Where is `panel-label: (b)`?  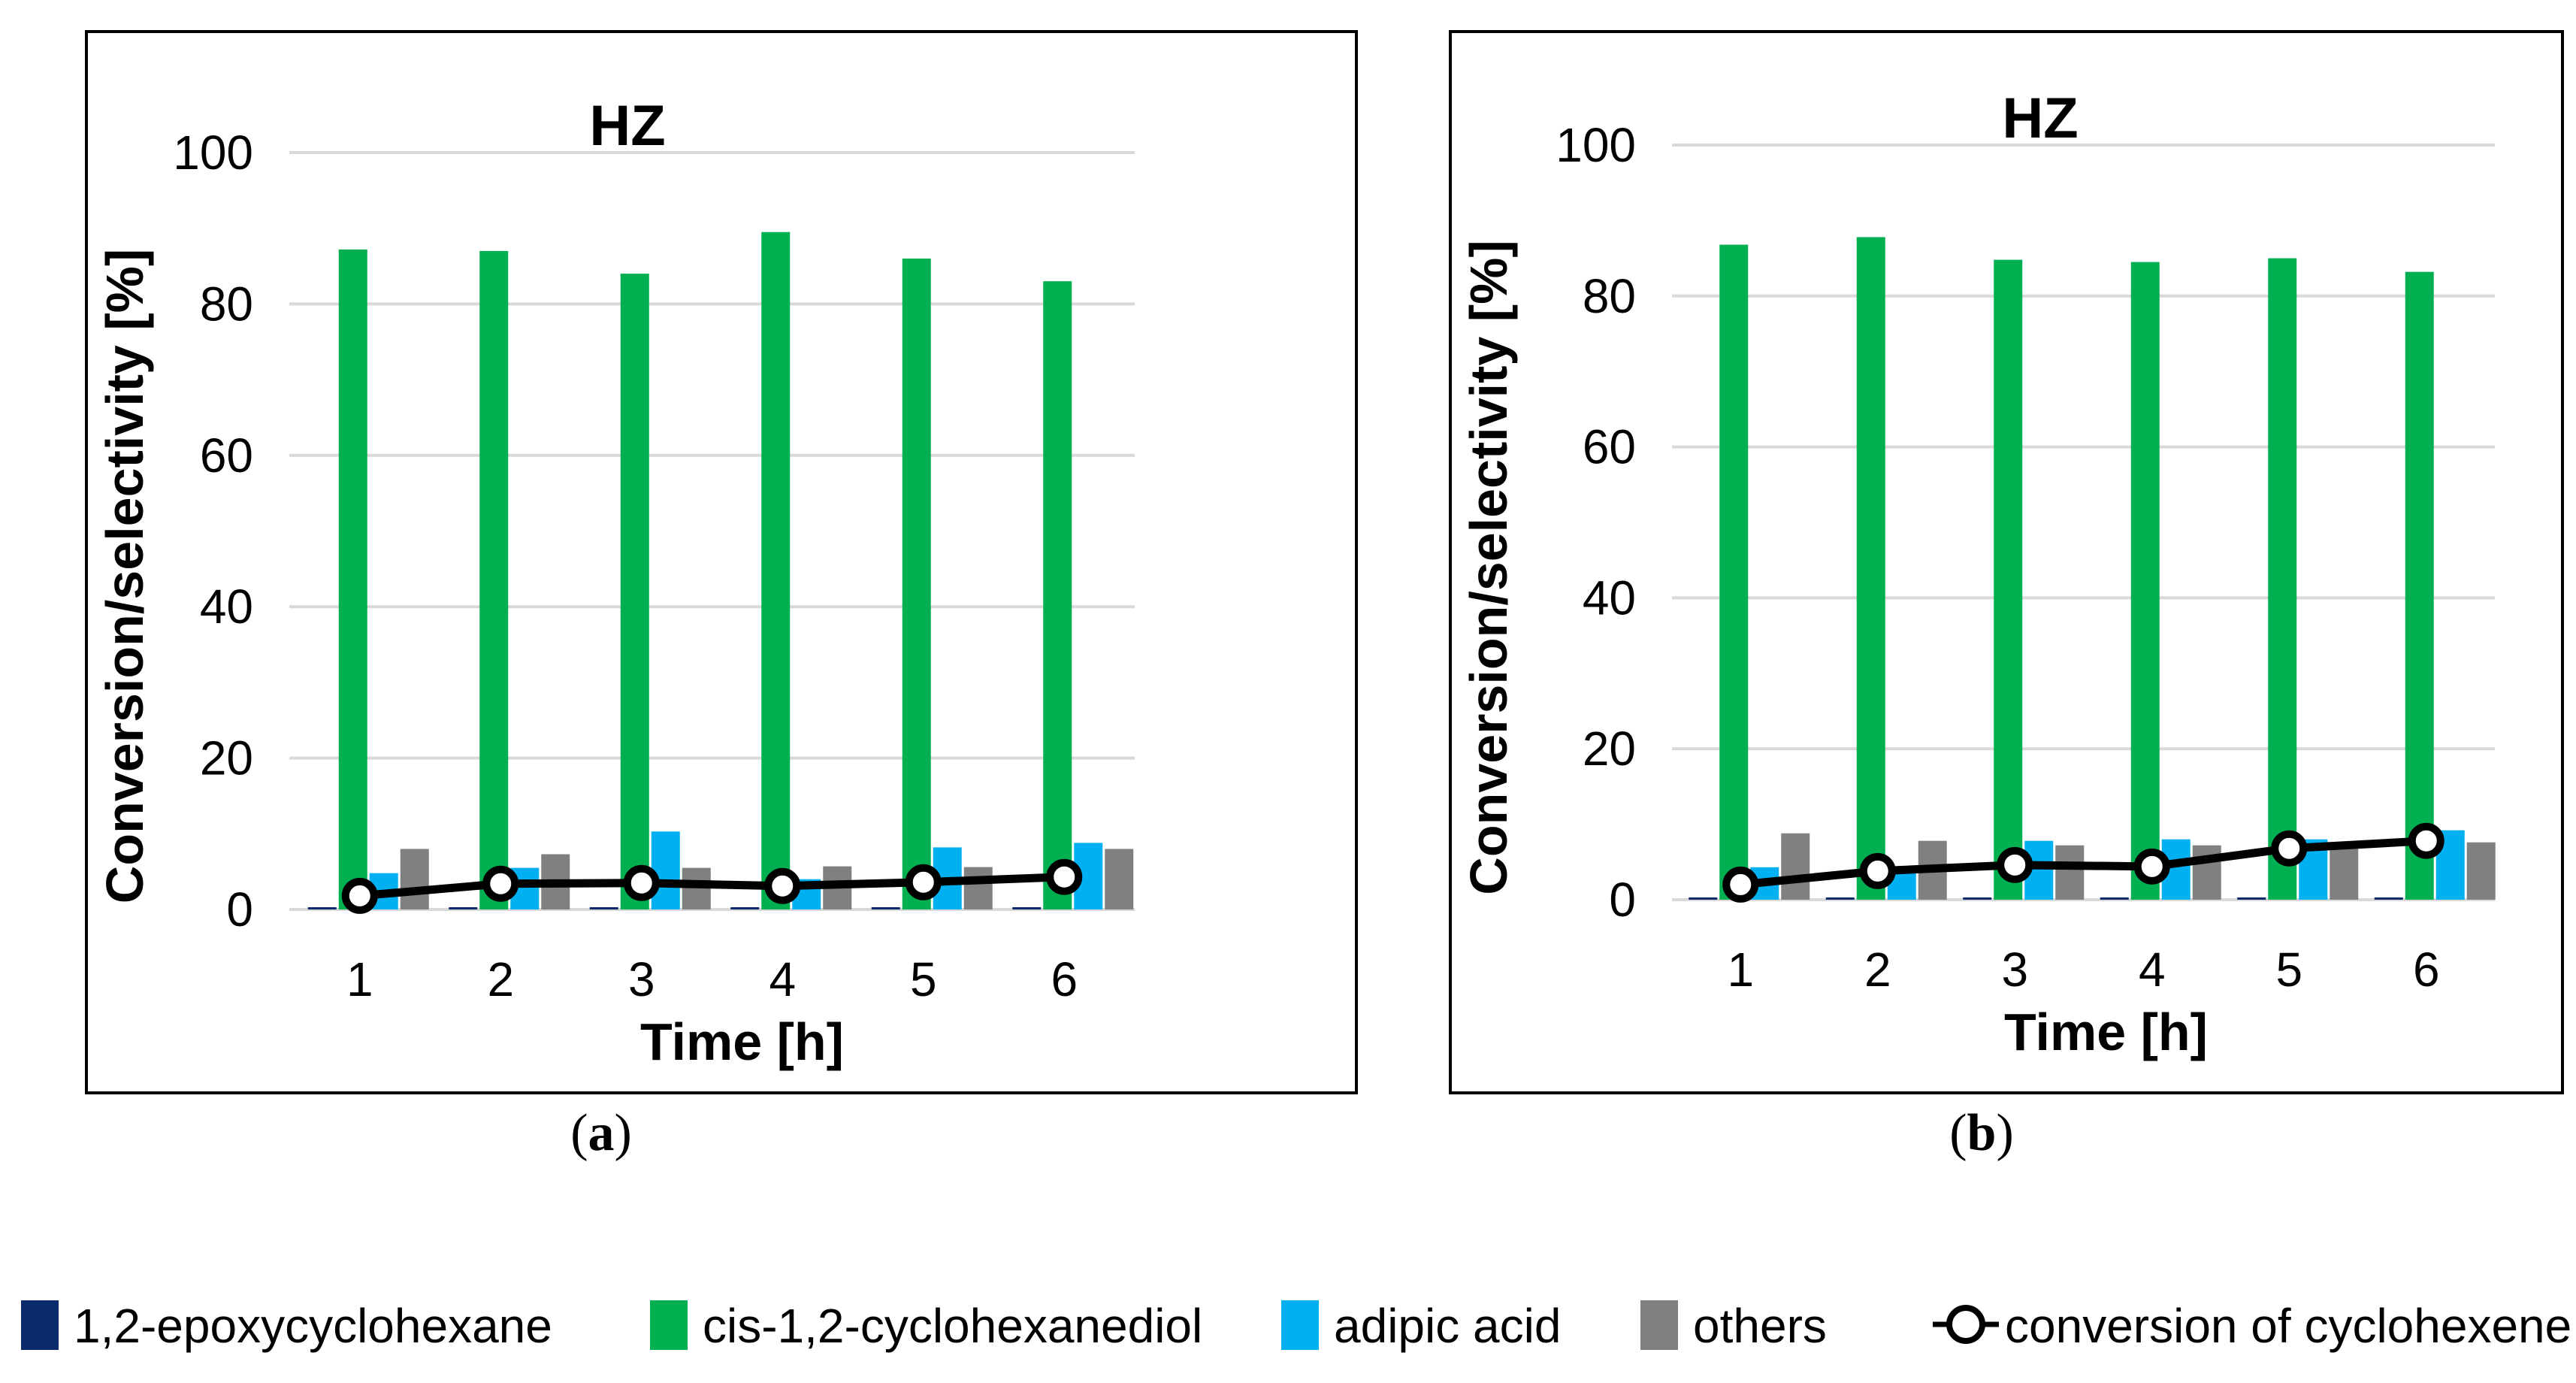 panel-label: (b) is located at coordinates (1981, 1133).